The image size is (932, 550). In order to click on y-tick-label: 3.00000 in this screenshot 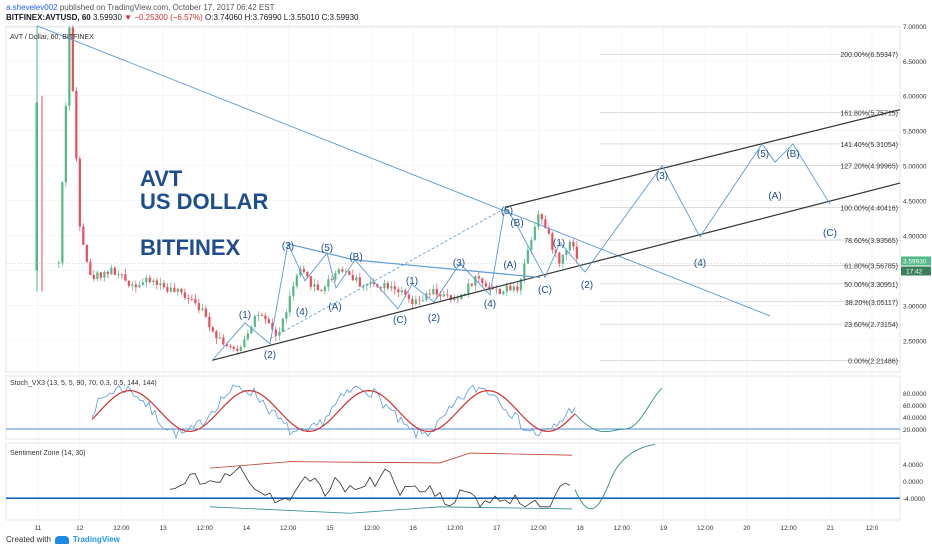, I will do `click(915, 306)`.